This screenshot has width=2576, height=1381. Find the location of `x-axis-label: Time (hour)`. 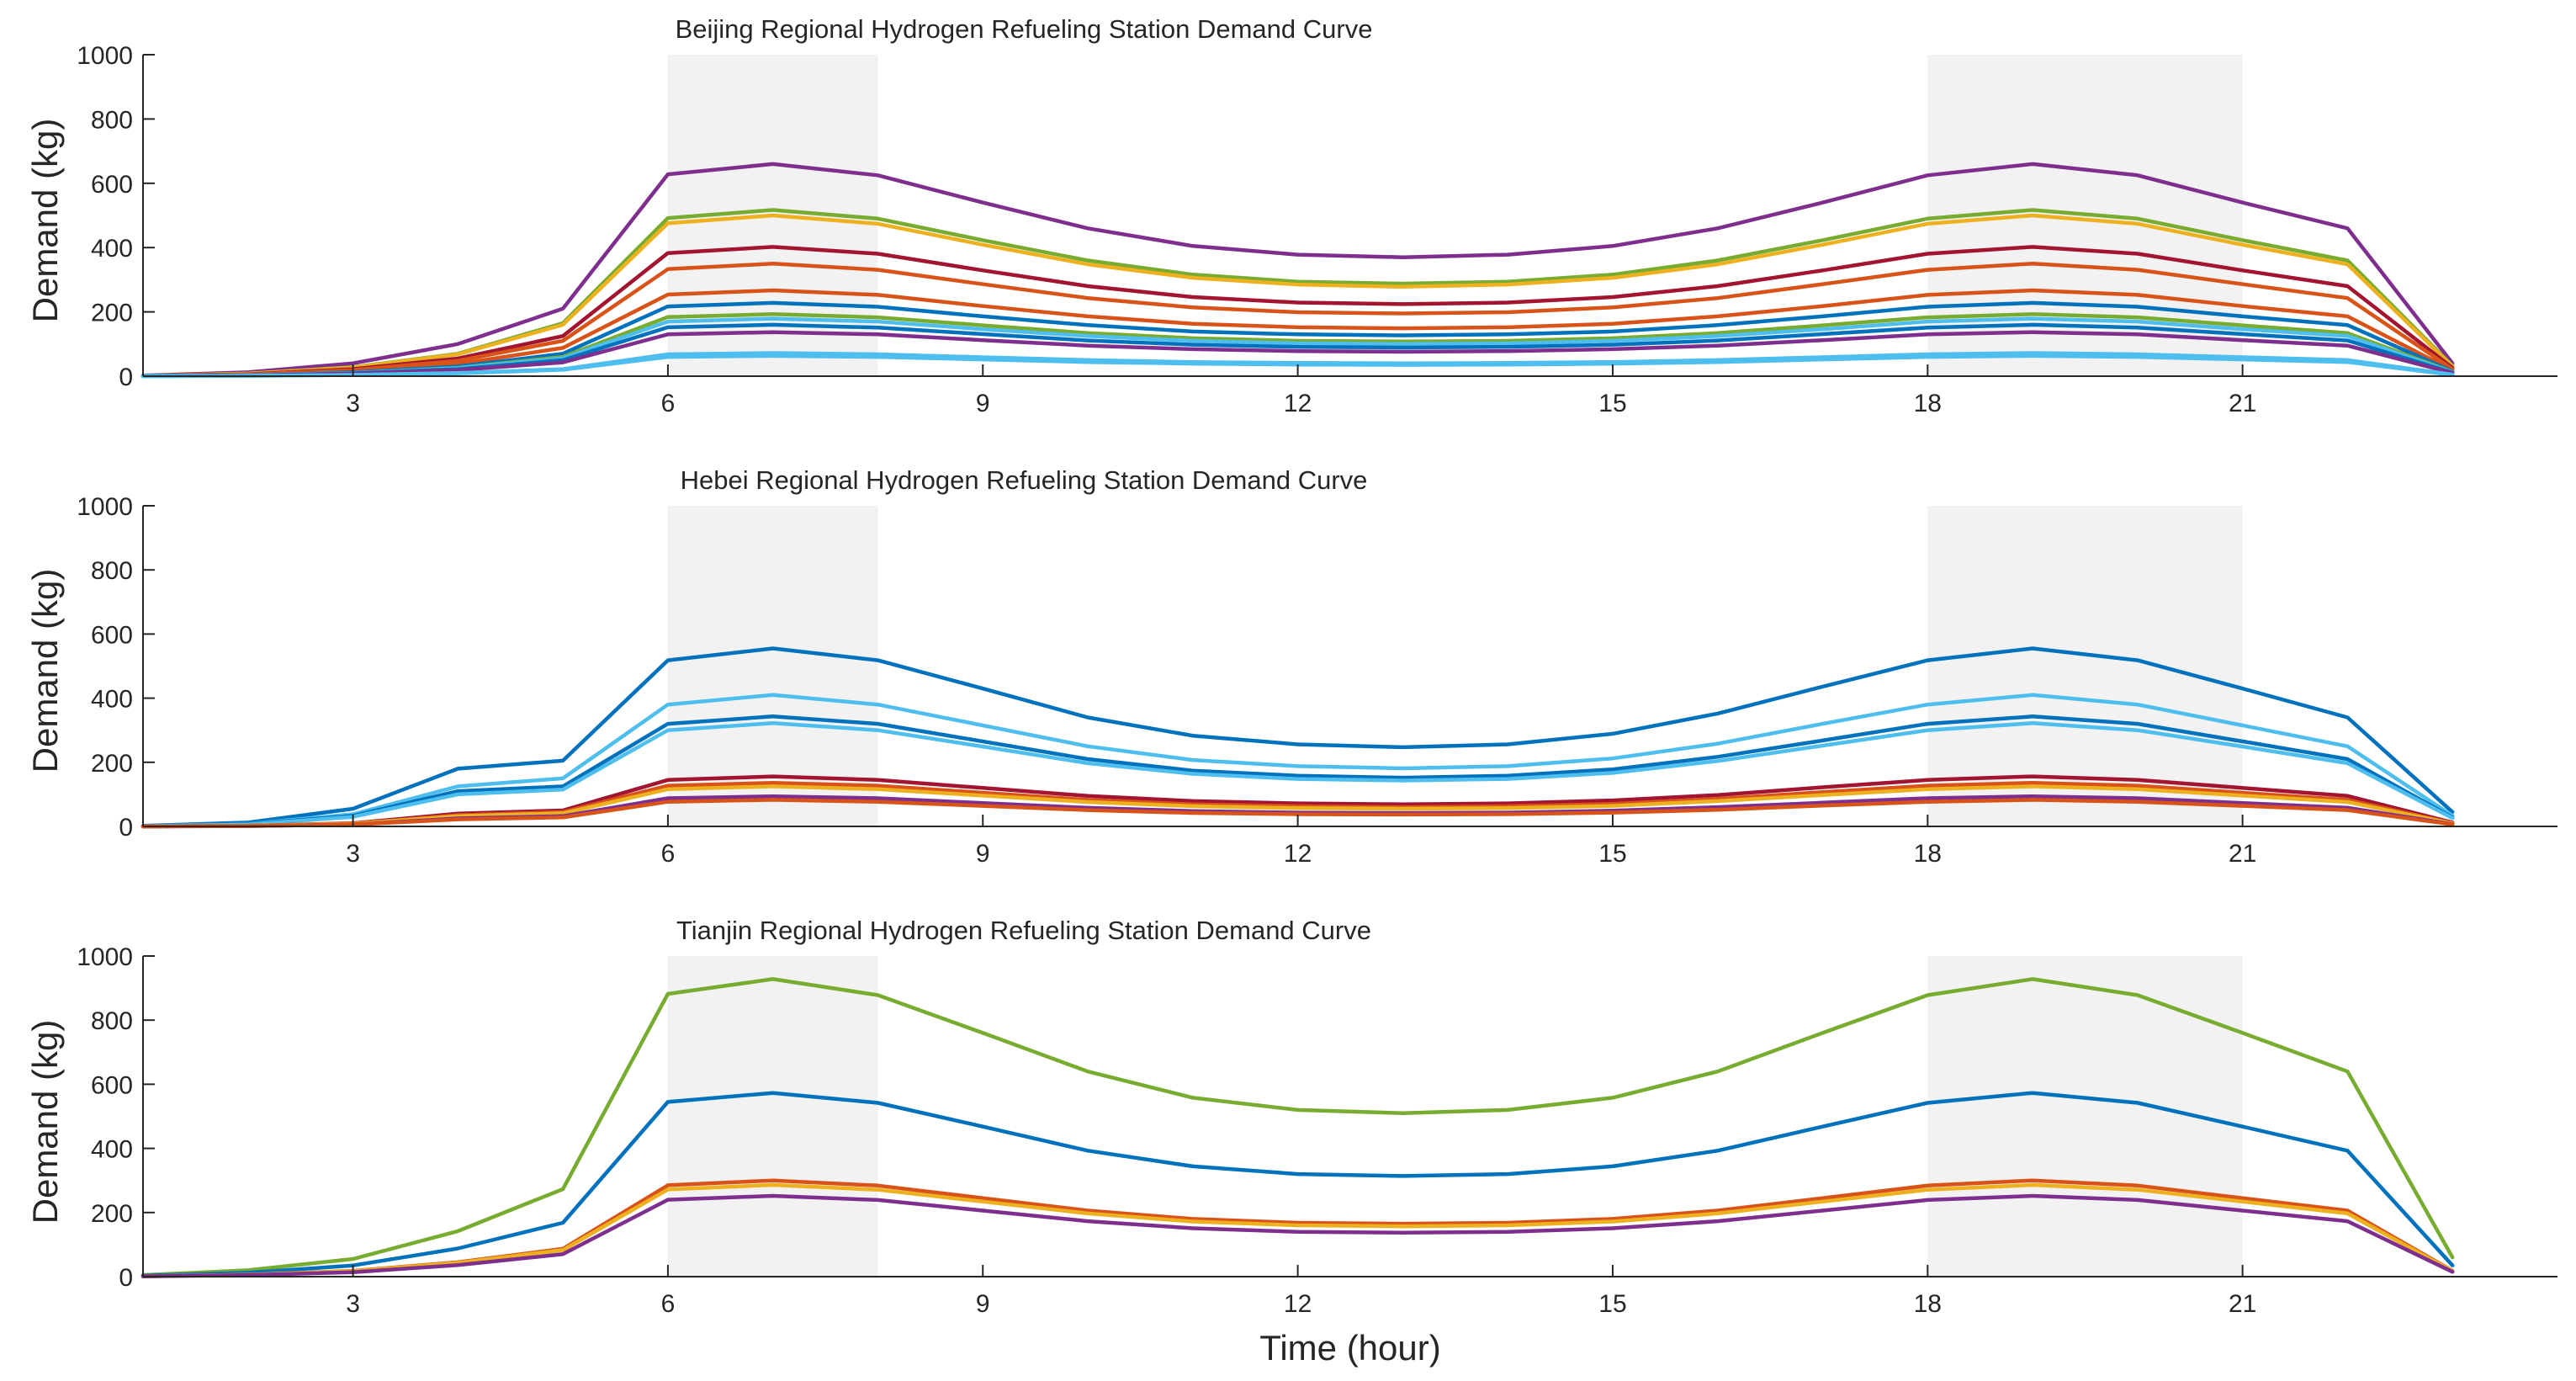

x-axis-label: Time (hour) is located at coordinates (1349, 1348).